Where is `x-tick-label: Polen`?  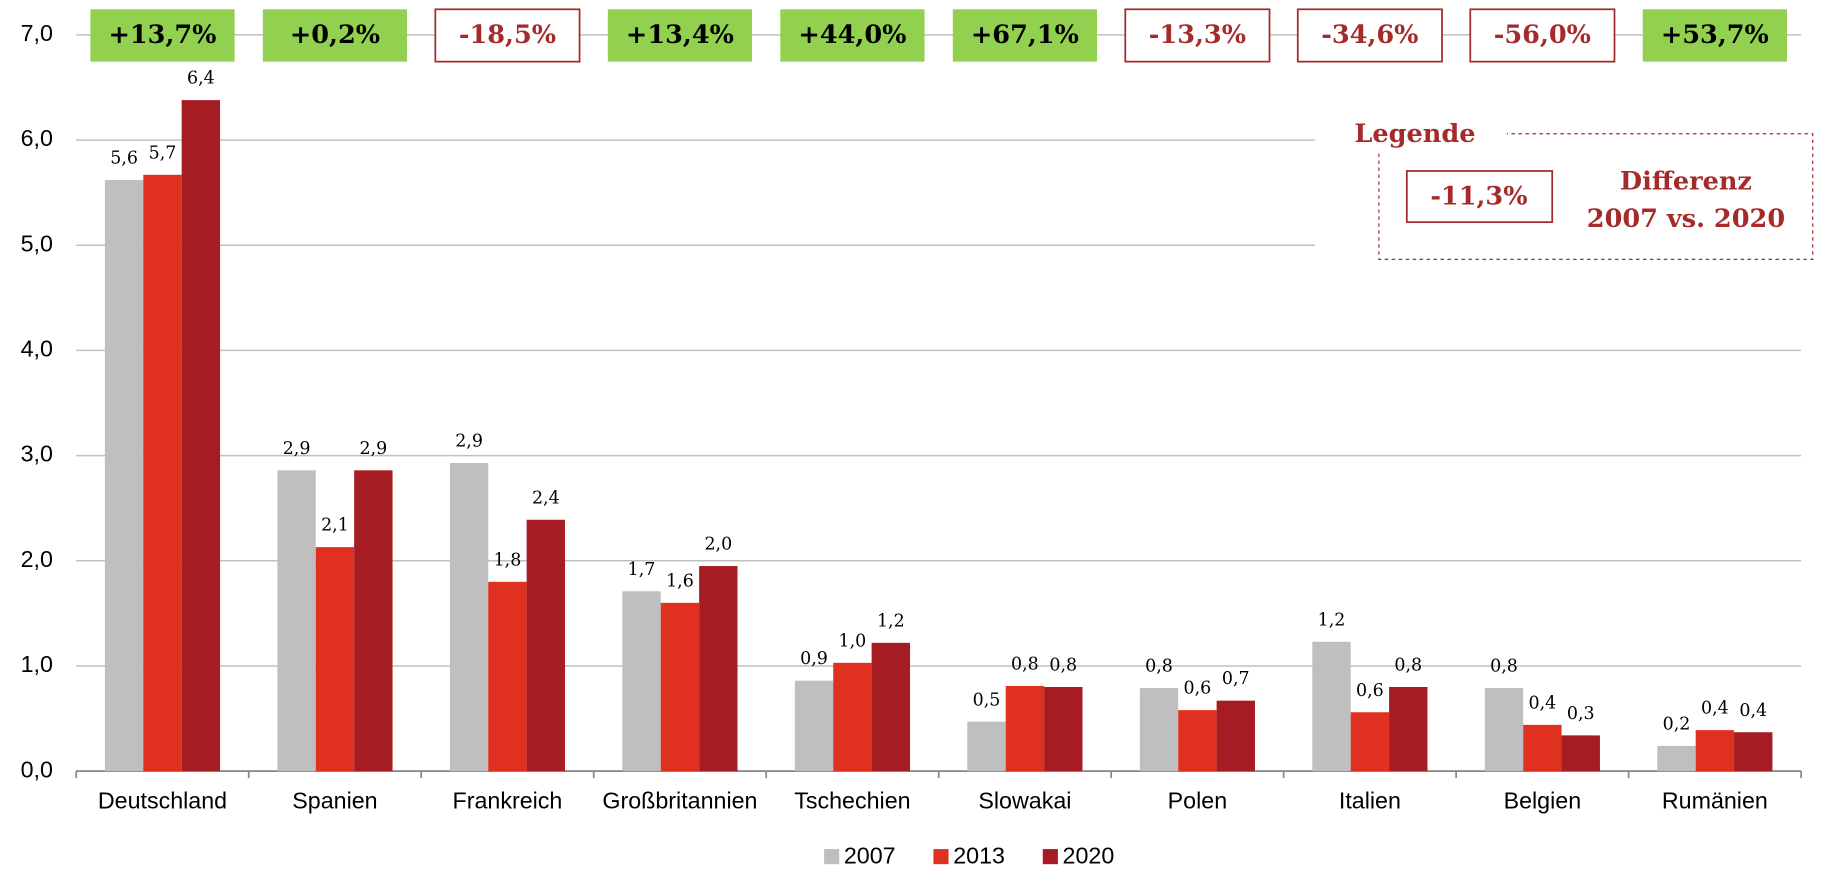 x-tick-label: Polen is located at coordinates (1197, 801).